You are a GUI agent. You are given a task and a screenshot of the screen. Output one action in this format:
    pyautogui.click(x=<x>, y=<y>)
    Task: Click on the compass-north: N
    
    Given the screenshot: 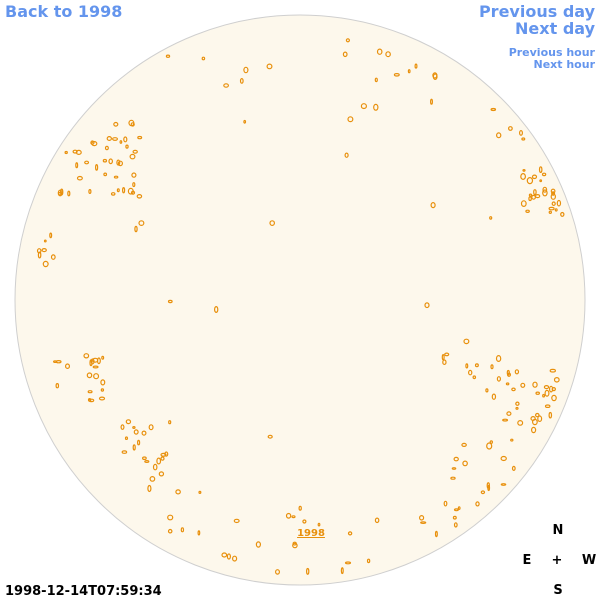 What is the action you would take?
    pyautogui.click(x=558, y=530)
    